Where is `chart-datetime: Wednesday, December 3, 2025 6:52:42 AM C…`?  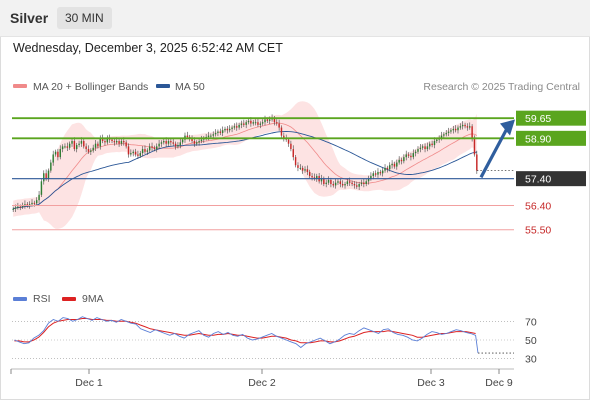 chart-datetime: Wednesday, December 3, 2025 6:52:42 AM C… is located at coordinates (148, 48).